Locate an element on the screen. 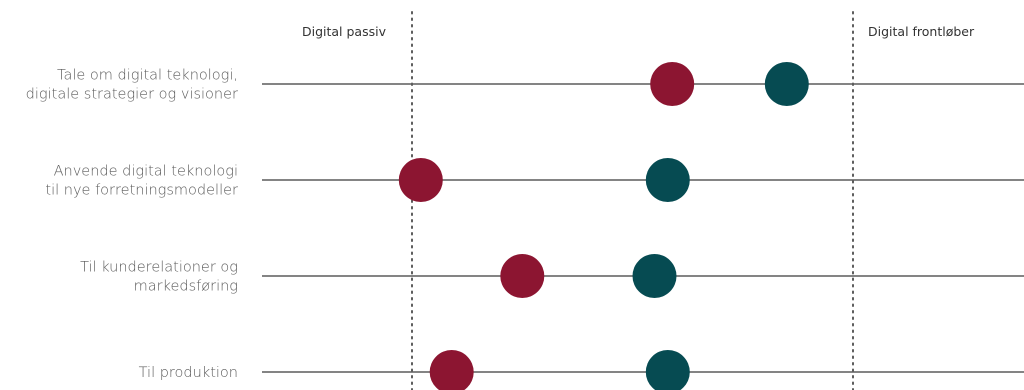  left-marker-label: Digital passiv is located at coordinates (344, 31).